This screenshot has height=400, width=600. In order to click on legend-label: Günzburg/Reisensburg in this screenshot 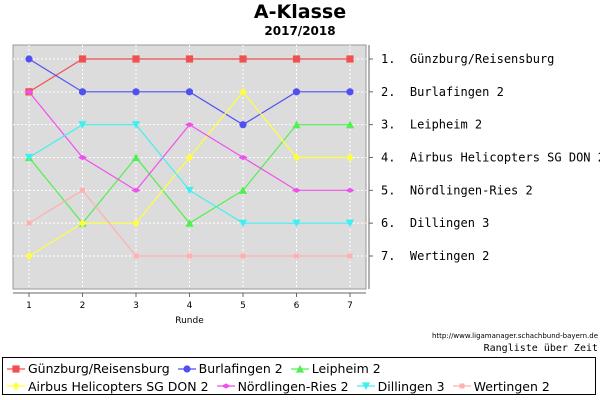, I will do `click(99, 368)`.